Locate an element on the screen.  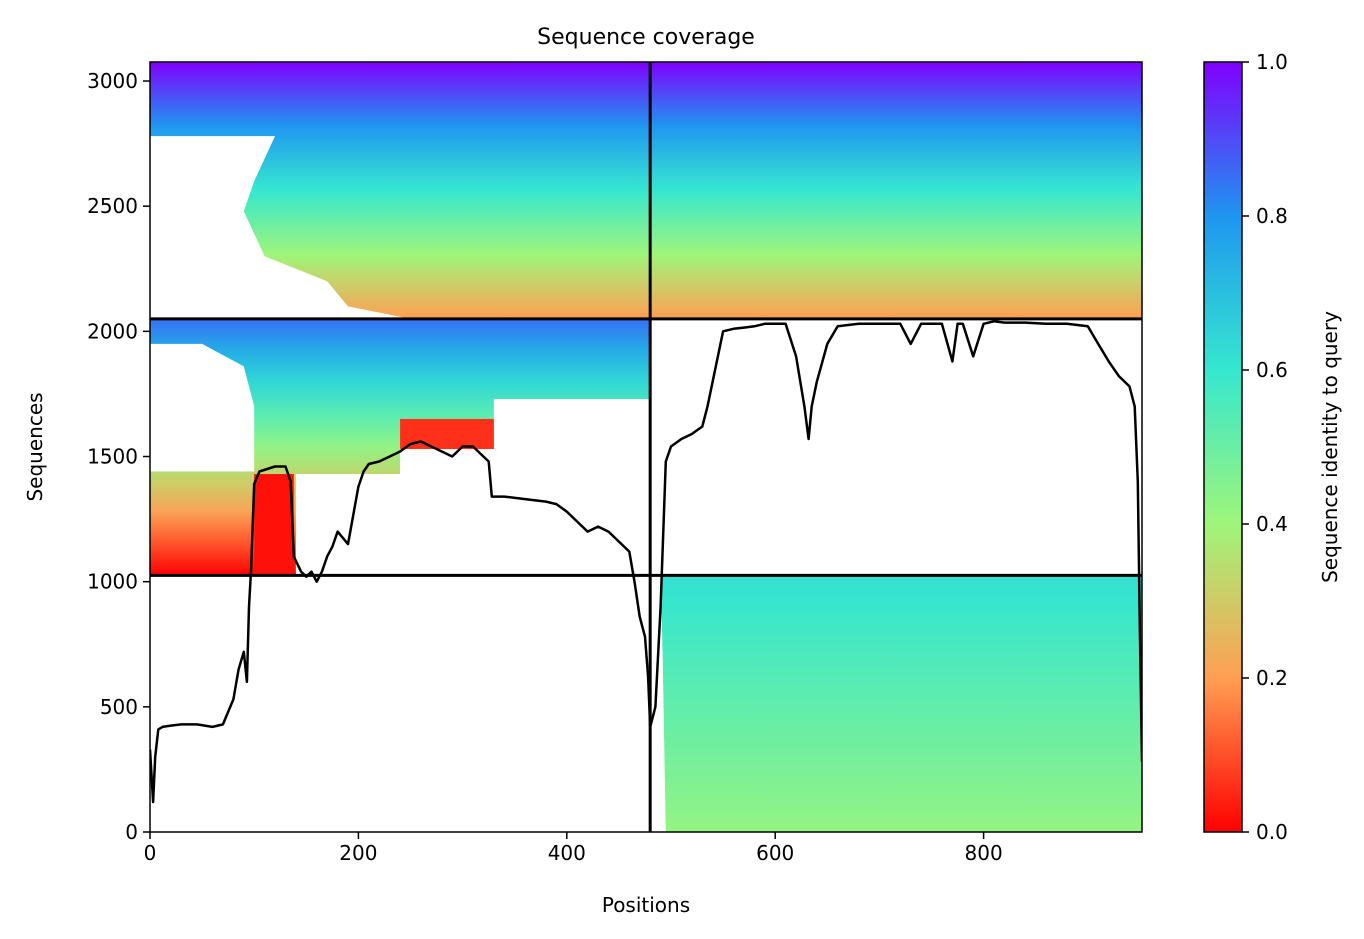
y-tick-label: 1500 is located at coordinates (112, 457).